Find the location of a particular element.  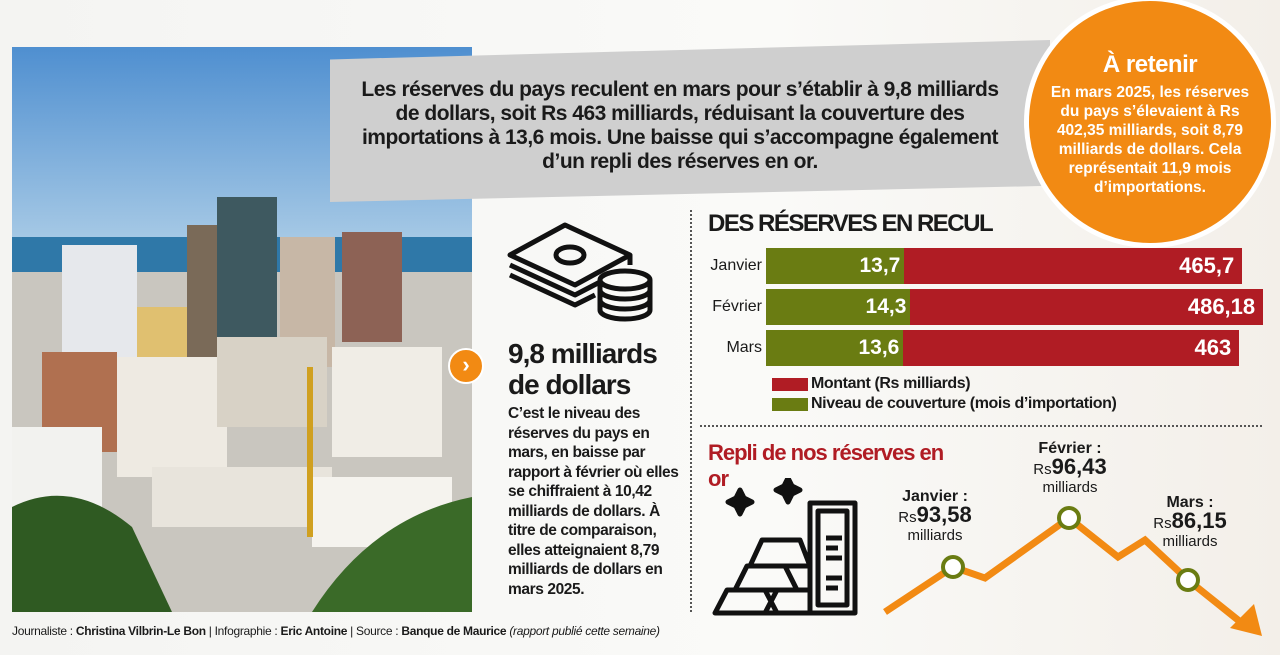

bar-couverture: 13,7 is located at coordinates (835, 266).